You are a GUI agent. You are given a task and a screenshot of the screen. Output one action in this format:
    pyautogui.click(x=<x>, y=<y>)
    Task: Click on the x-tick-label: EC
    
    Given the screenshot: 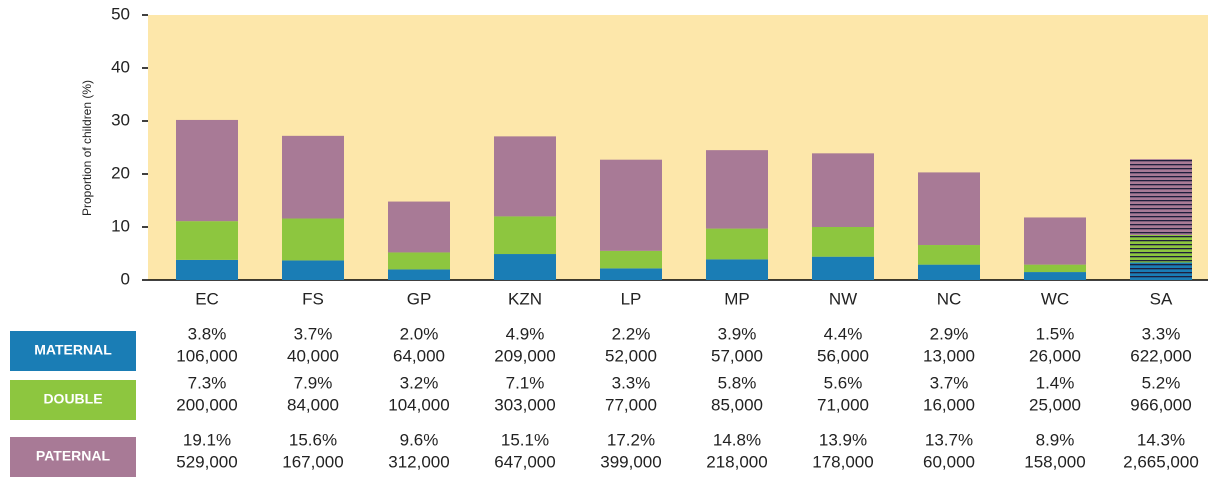 What is the action you would take?
    pyautogui.click(x=207, y=298)
    